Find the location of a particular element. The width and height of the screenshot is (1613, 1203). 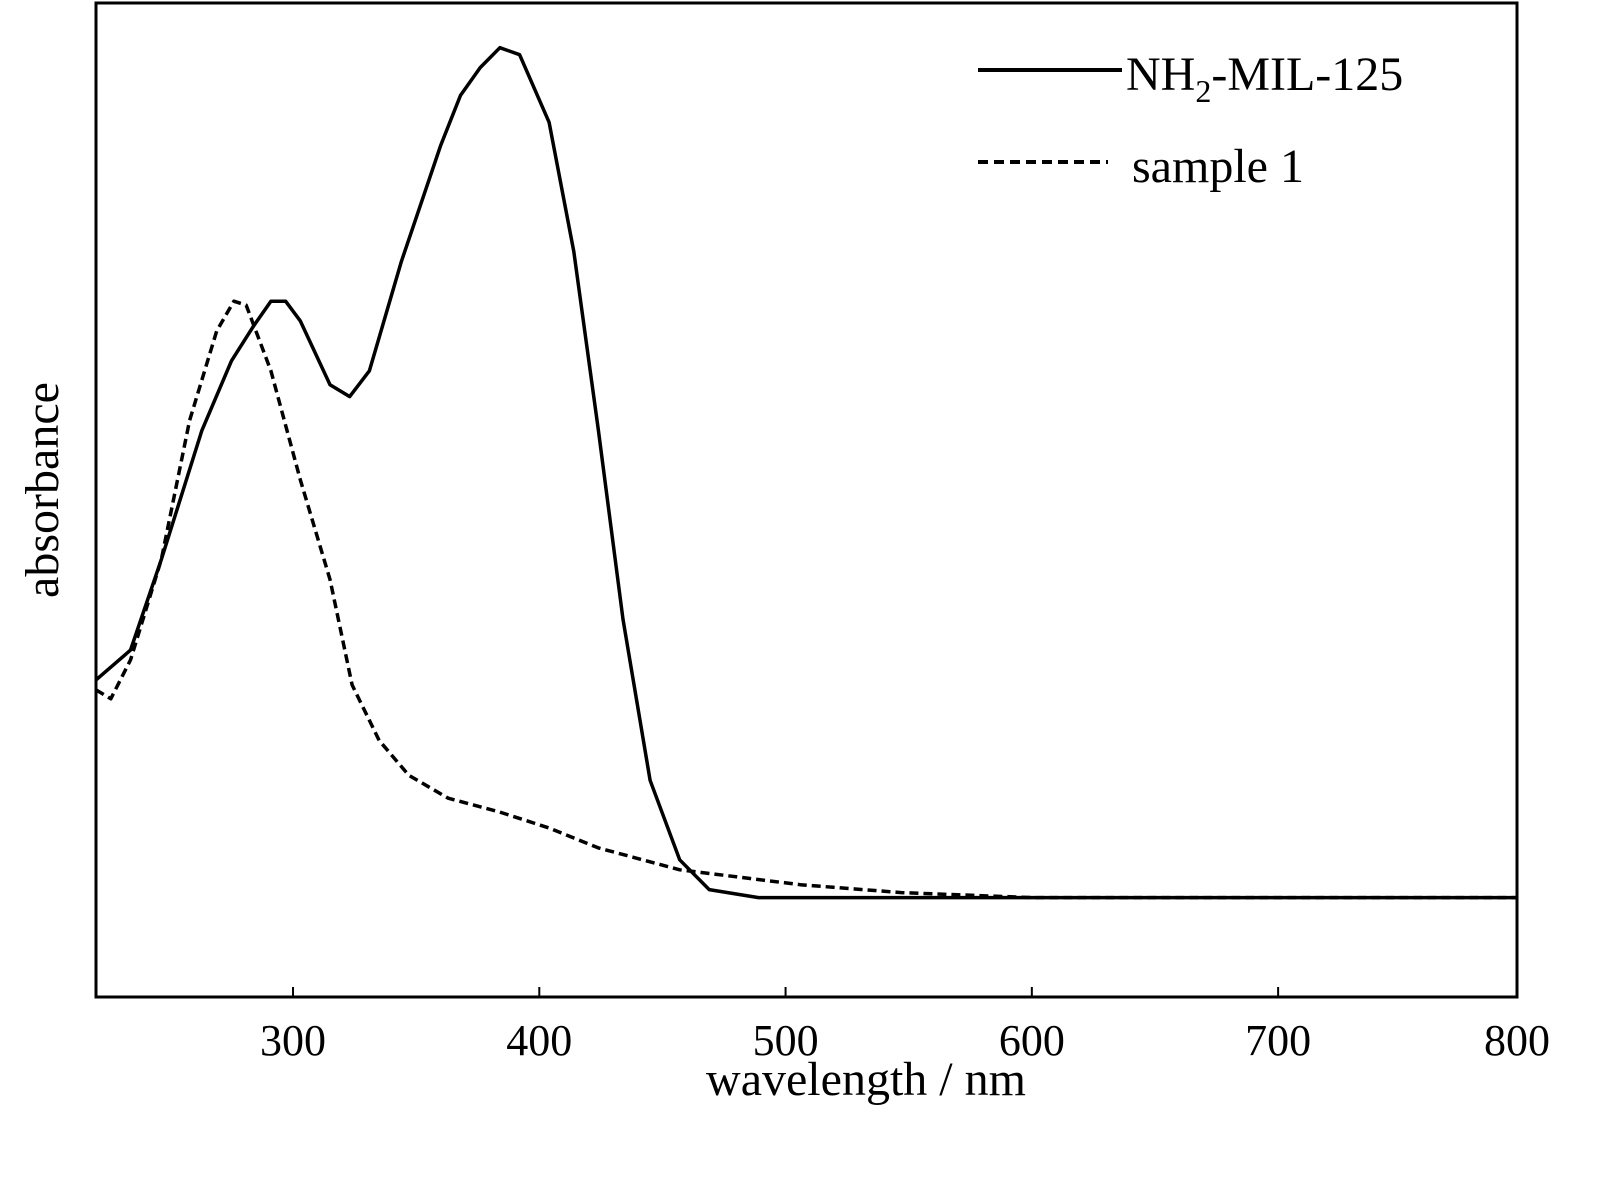

y-axis-label: absorbance is located at coordinates (42, 490).